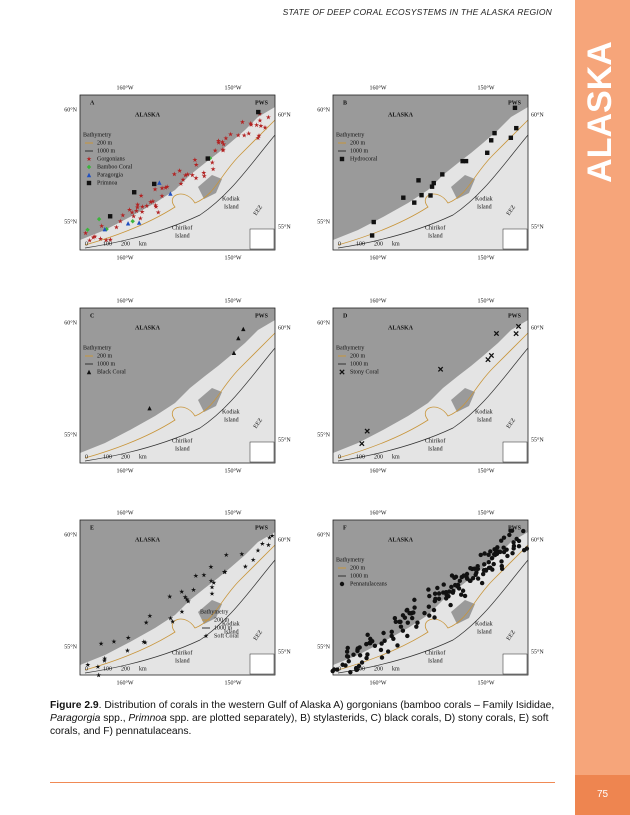  What do you see at coordinates (74, 705) in the screenshot?
I see `caption-label: Figure 2.9` at bounding box center [74, 705].